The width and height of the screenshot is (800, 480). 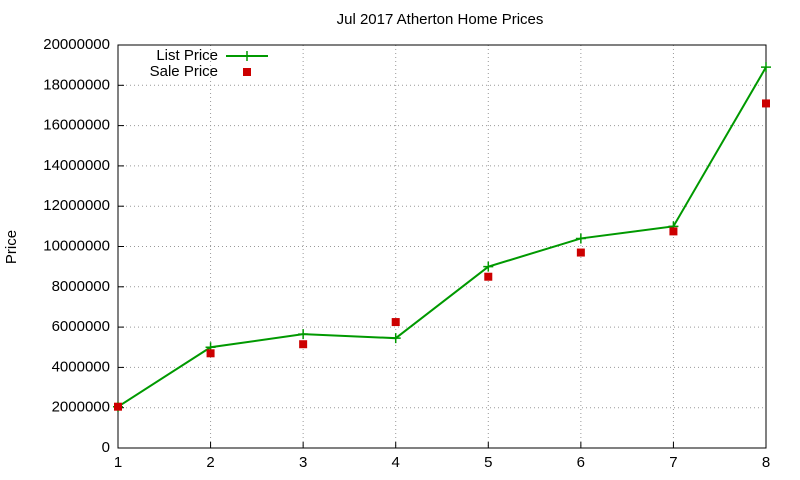 I want to click on x-tick-label: 7, so click(x=673, y=462).